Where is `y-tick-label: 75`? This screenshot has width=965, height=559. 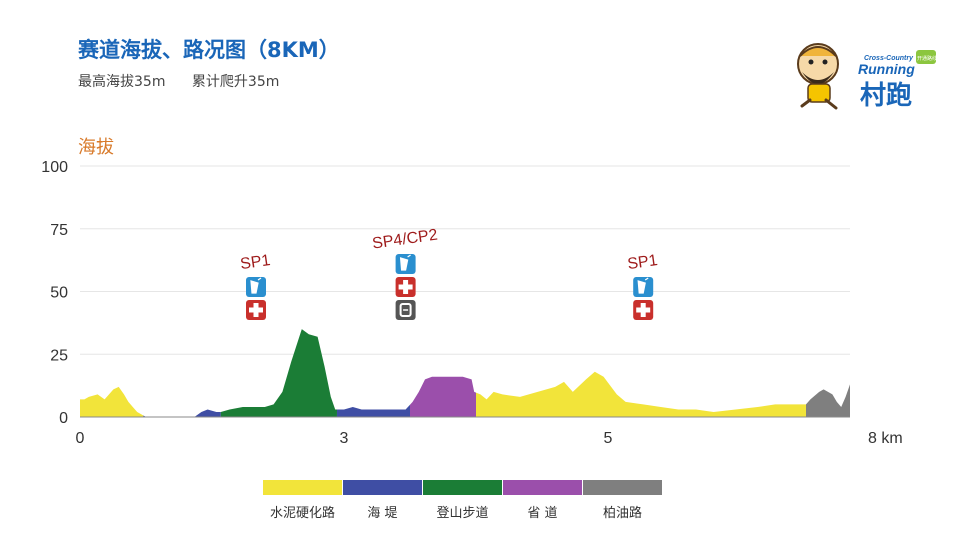
y-tick-label: 75 is located at coordinates (59, 230).